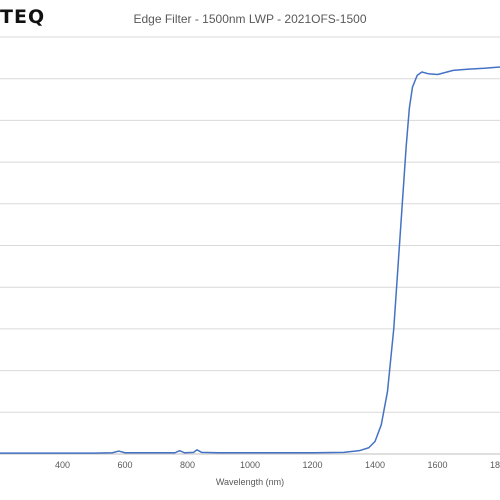 This screenshot has height=500, width=500. I want to click on x-tick-label: 1400, so click(375, 465).